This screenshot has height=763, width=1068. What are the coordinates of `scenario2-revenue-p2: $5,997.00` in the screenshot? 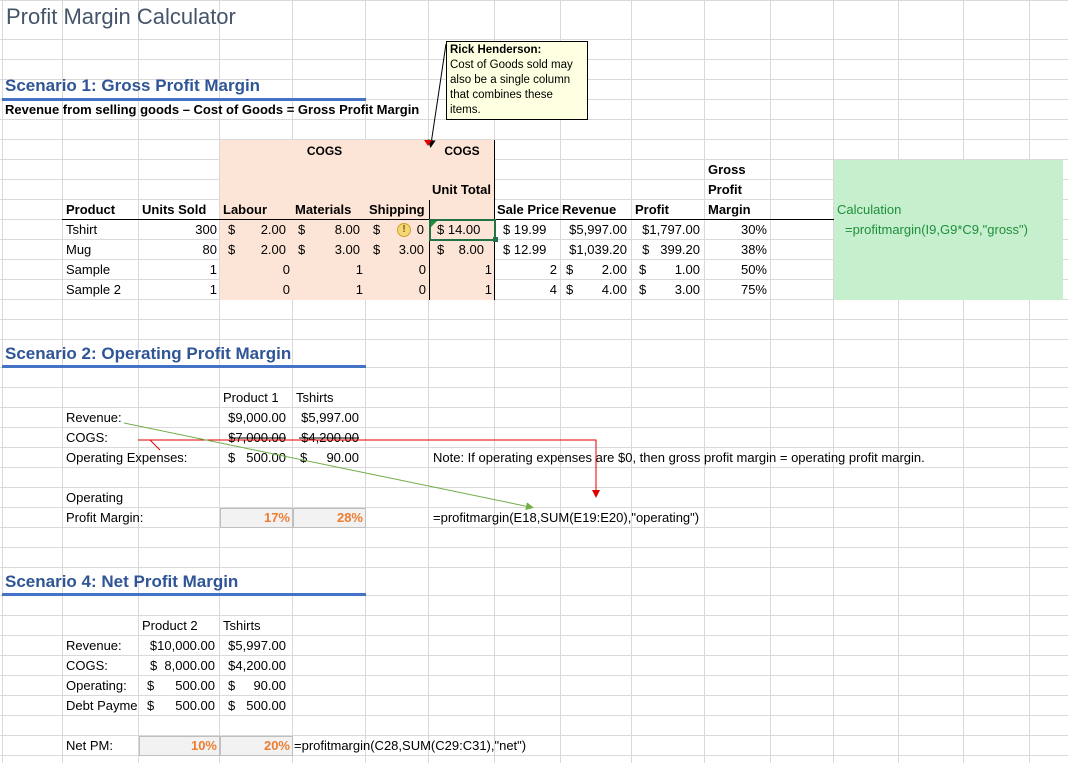 It's located at (330, 417).